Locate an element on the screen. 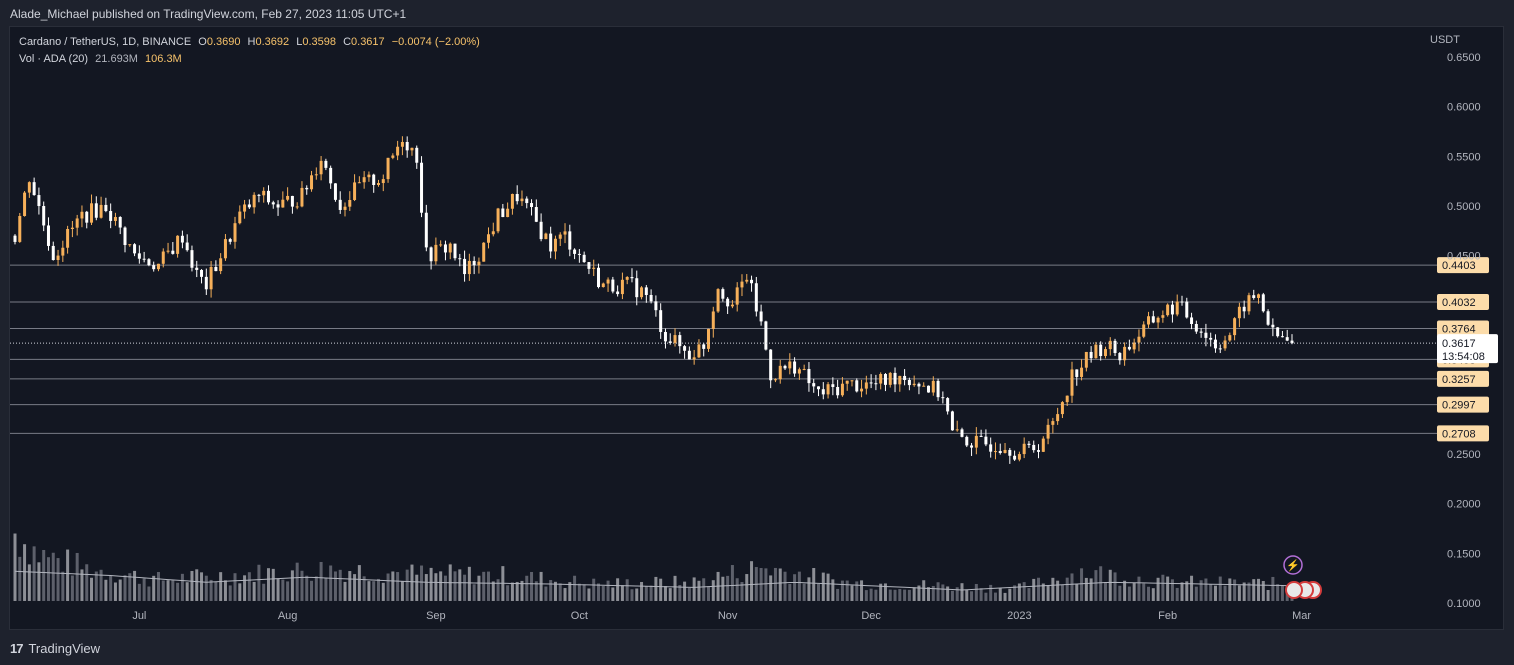  x-tick-label: Oct is located at coordinates (579, 616).